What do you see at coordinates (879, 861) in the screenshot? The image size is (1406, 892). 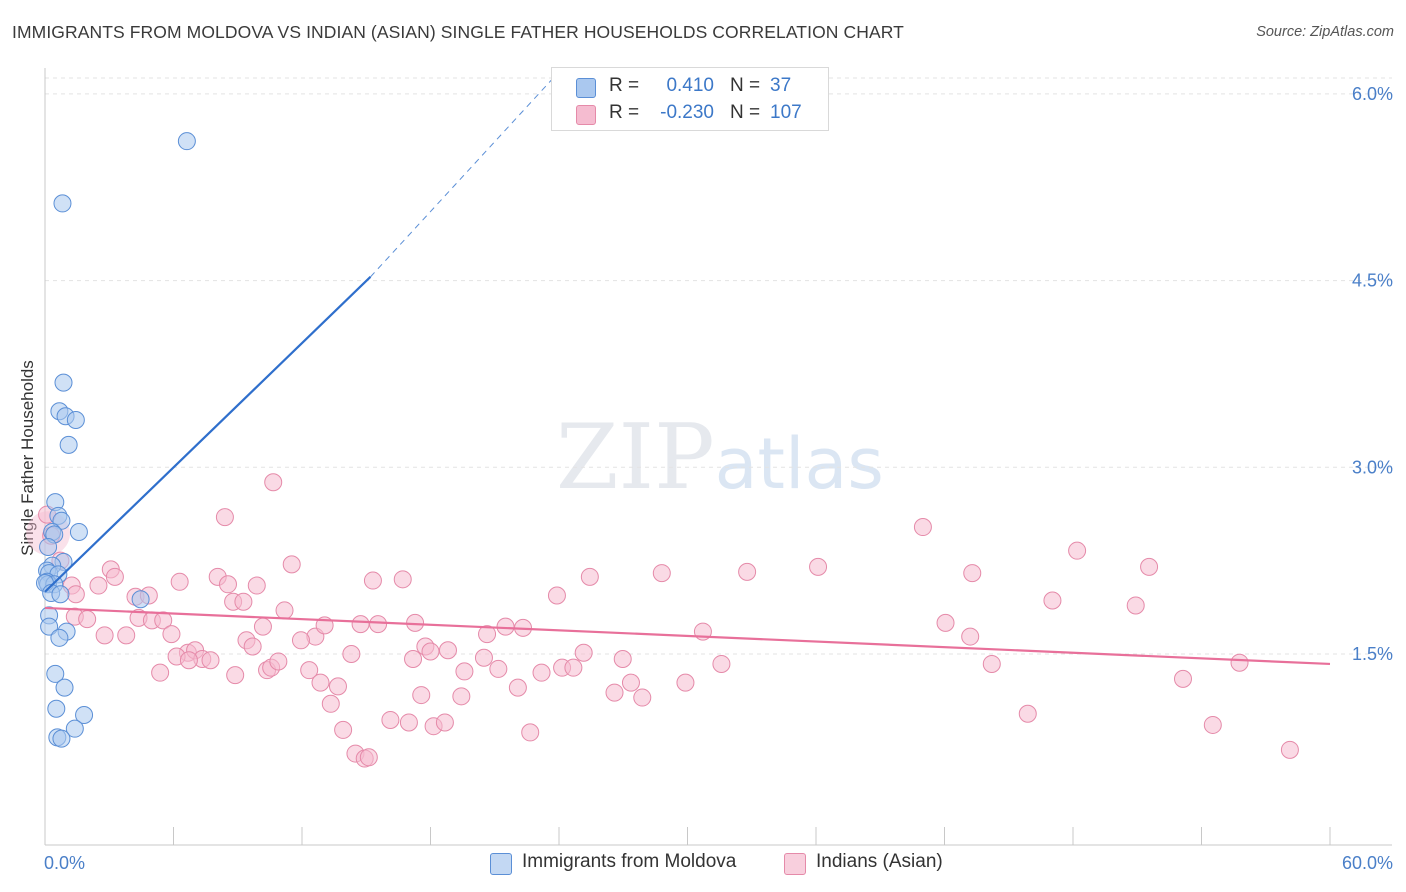 I see `bottom-legend-label: Indians (Asian)` at bounding box center [879, 861].